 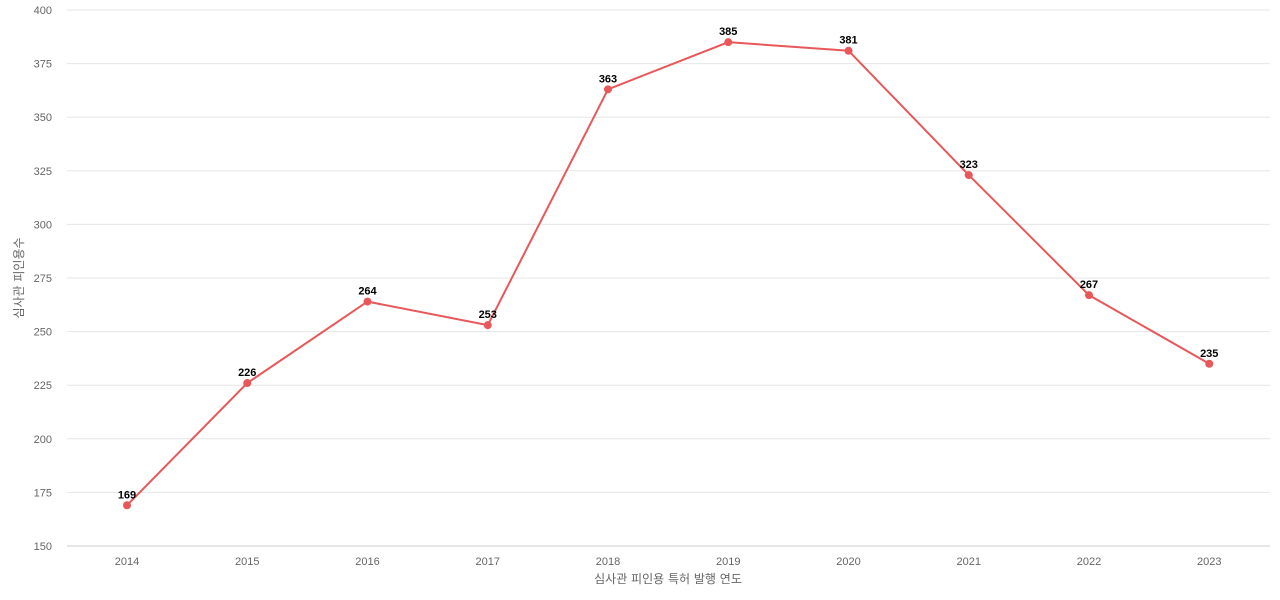 I want to click on y-tick-label: 200, so click(x=43, y=440).